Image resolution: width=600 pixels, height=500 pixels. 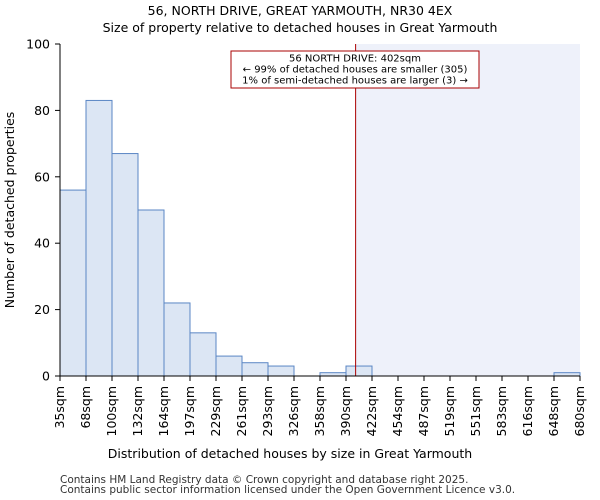 I want to click on bar-197sqm, so click(x=203, y=354).